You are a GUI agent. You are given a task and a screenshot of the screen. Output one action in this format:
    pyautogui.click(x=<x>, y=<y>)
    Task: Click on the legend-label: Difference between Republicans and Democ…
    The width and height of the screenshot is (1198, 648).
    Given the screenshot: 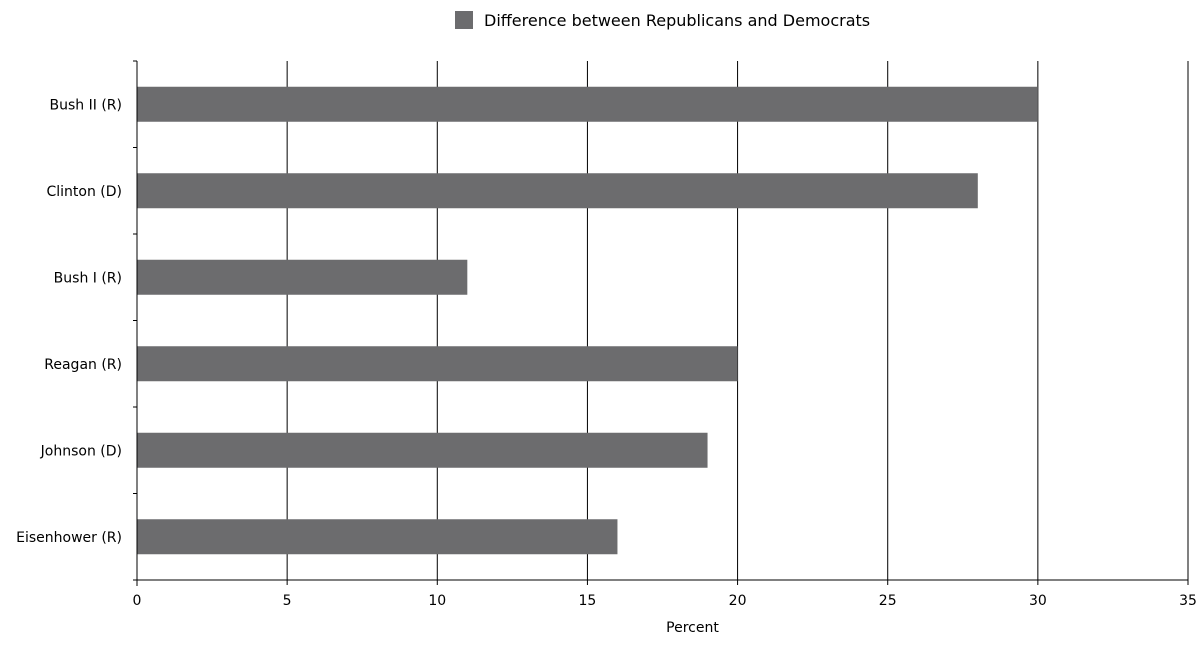 What is the action you would take?
    pyautogui.click(x=677, y=20)
    